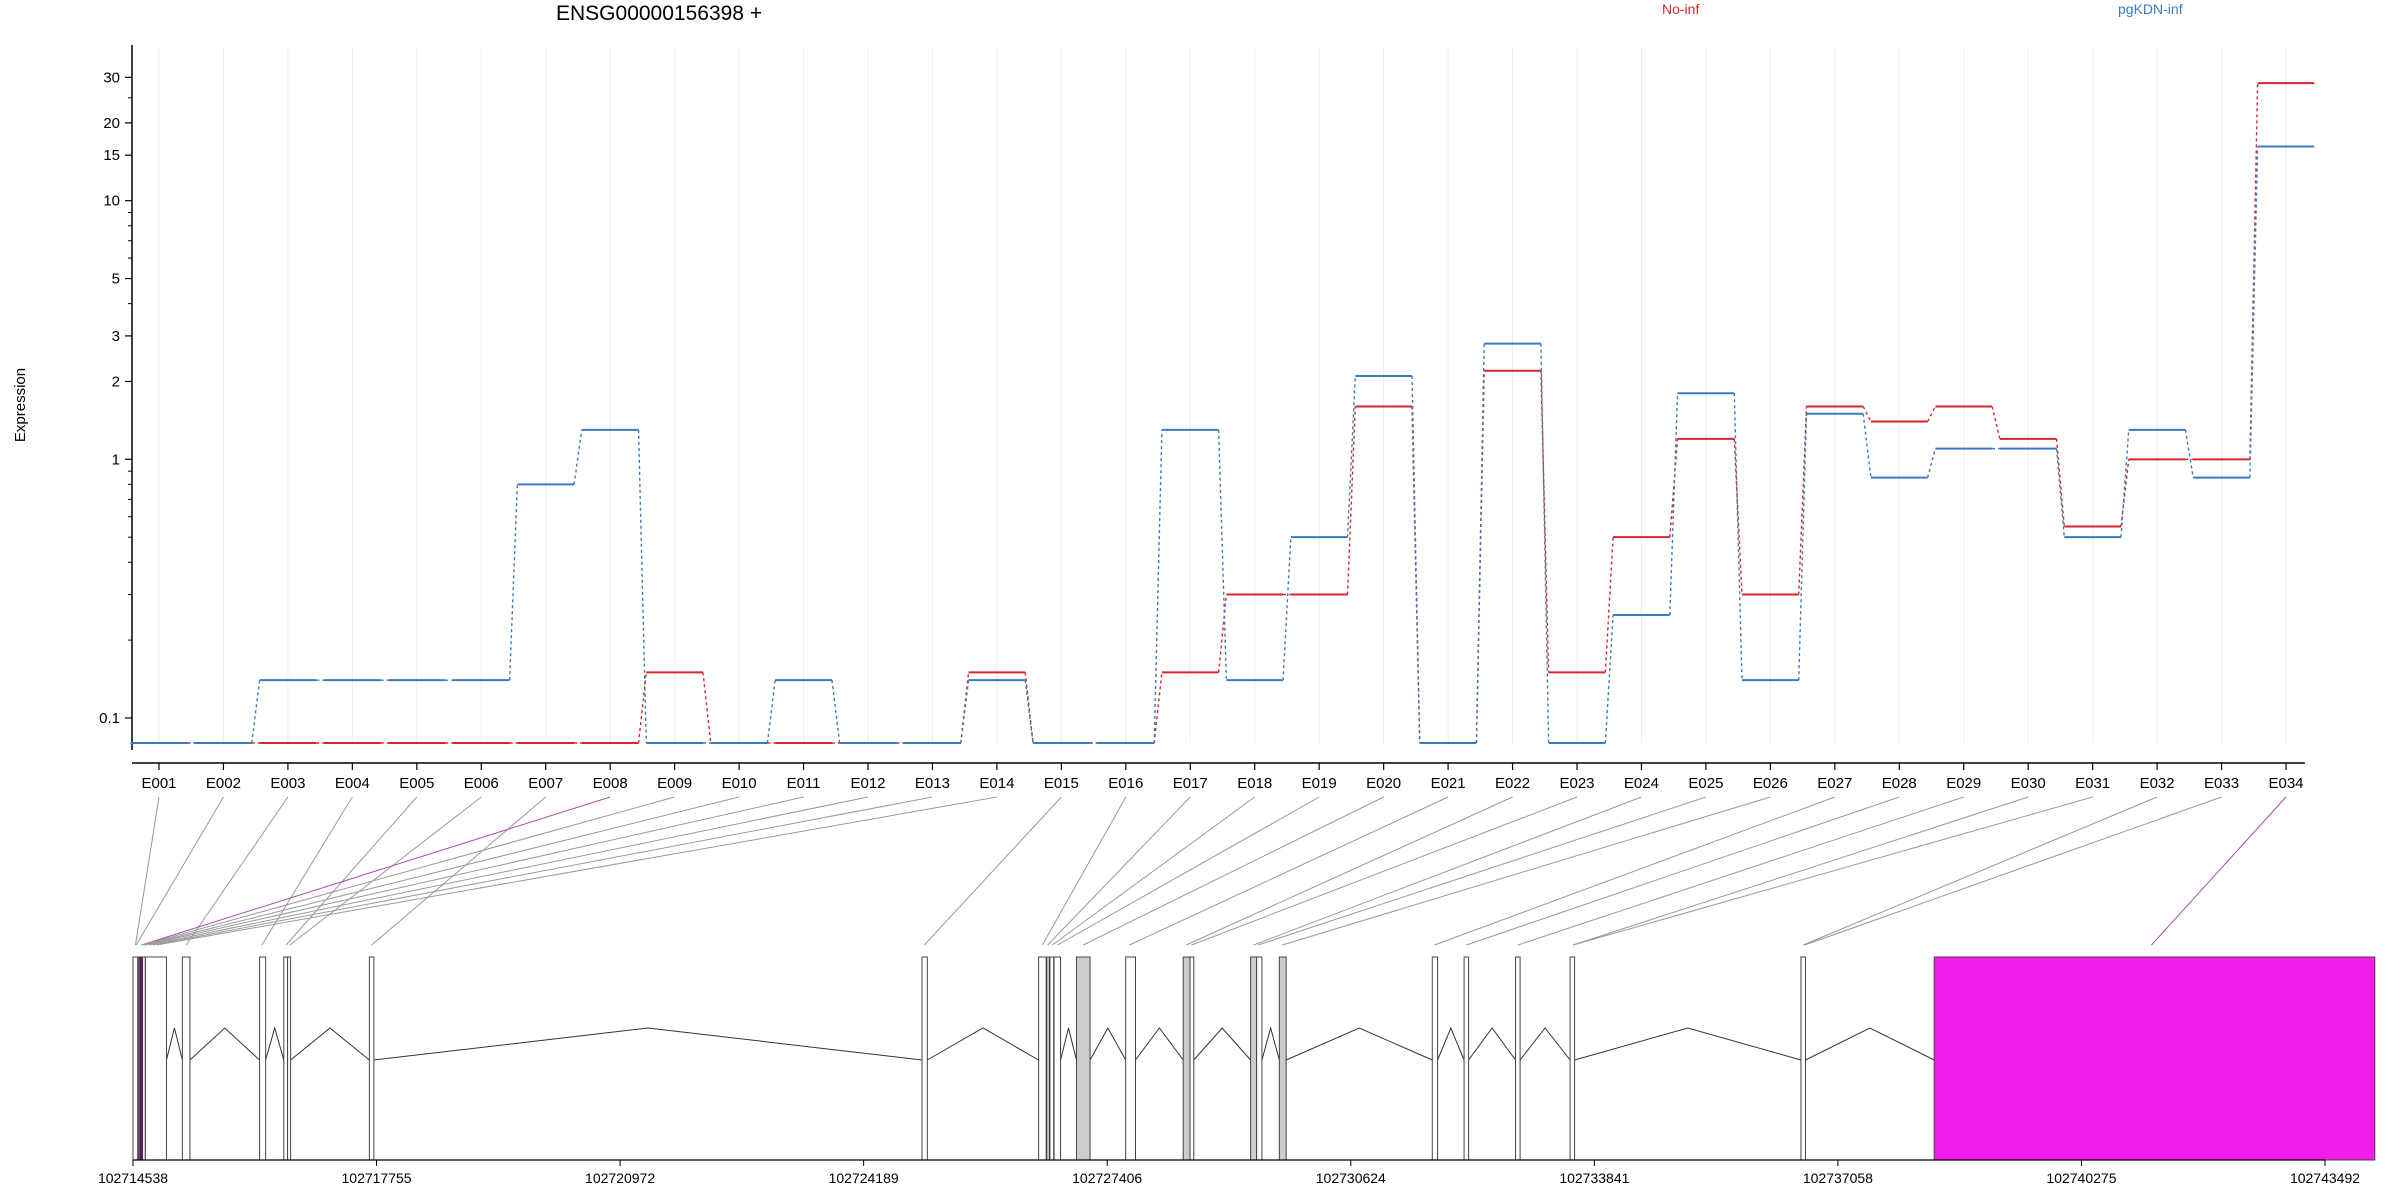  I want to click on genome-tick-label: 102743492, so click(2325, 1178).